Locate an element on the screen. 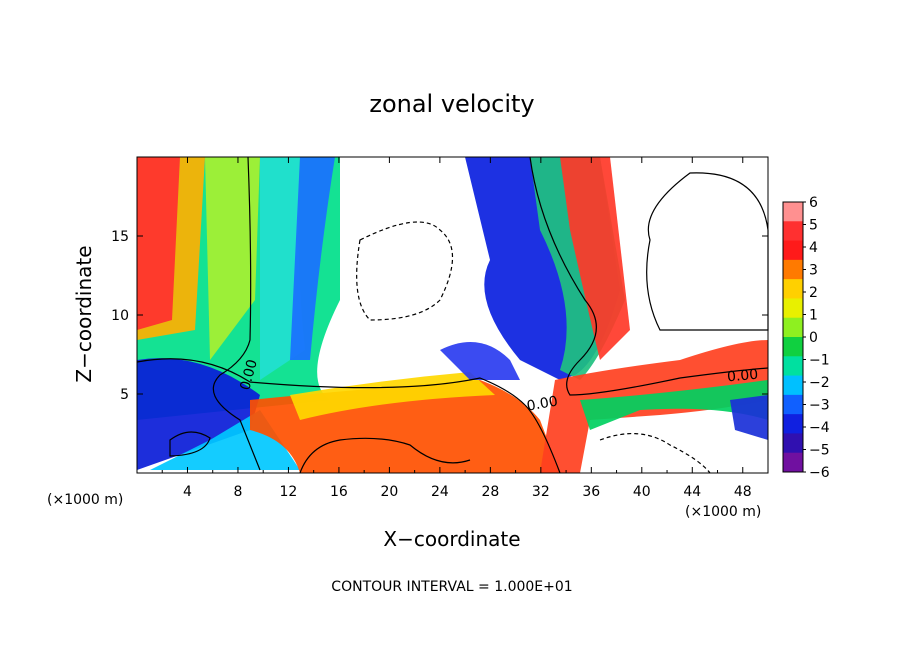 The image size is (904, 654). colorbar-swatches is located at coordinates (793, 337).